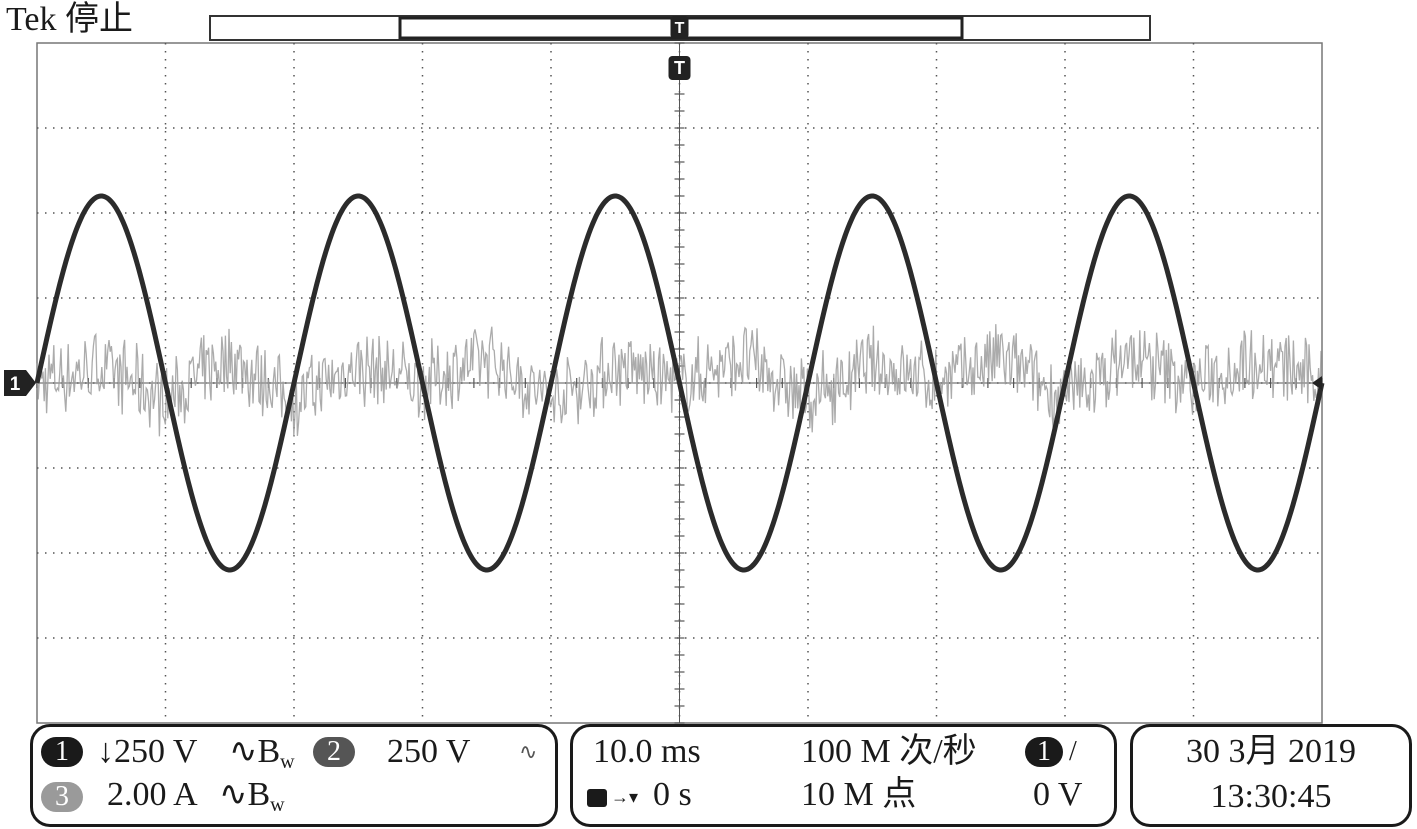  I want to click on arrow-right-down-icon: →▾, so click(625, 797).